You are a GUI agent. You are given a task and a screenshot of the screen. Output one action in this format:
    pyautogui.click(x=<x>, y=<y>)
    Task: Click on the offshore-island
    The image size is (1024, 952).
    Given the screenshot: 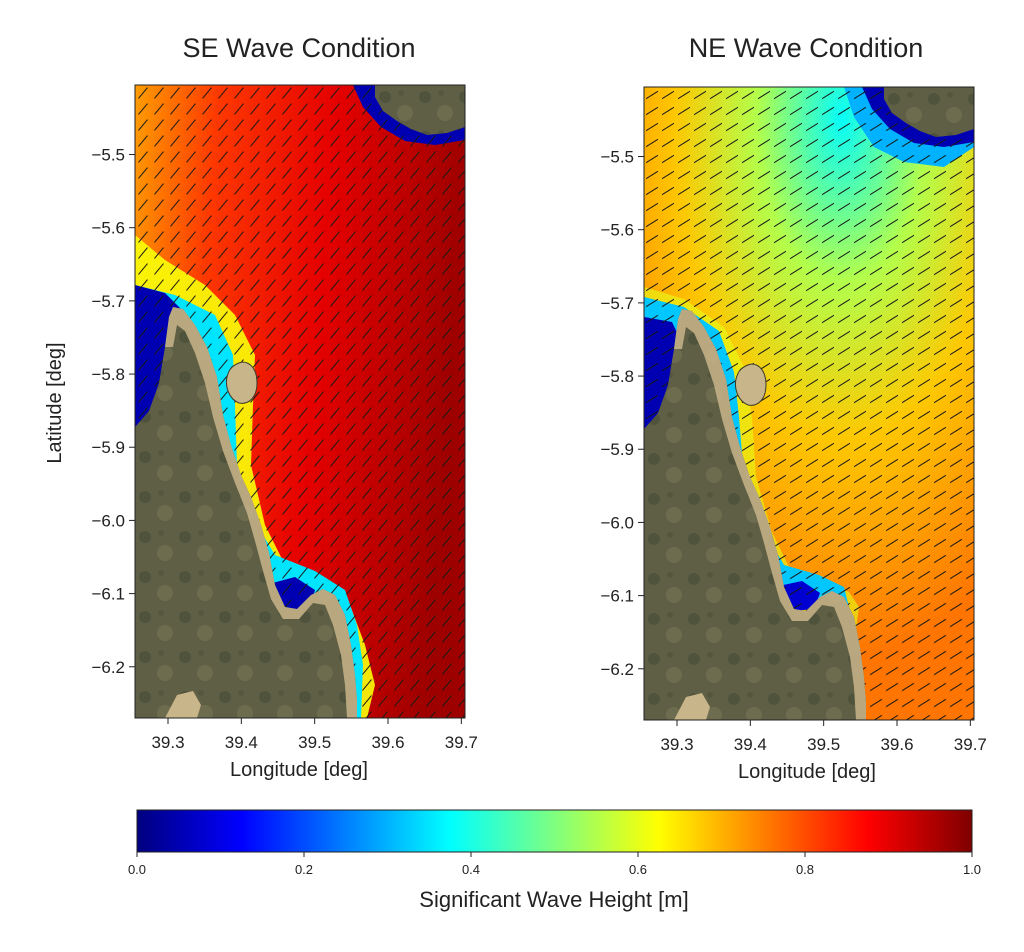 What is the action you would take?
    pyautogui.click(x=751, y=384)
    